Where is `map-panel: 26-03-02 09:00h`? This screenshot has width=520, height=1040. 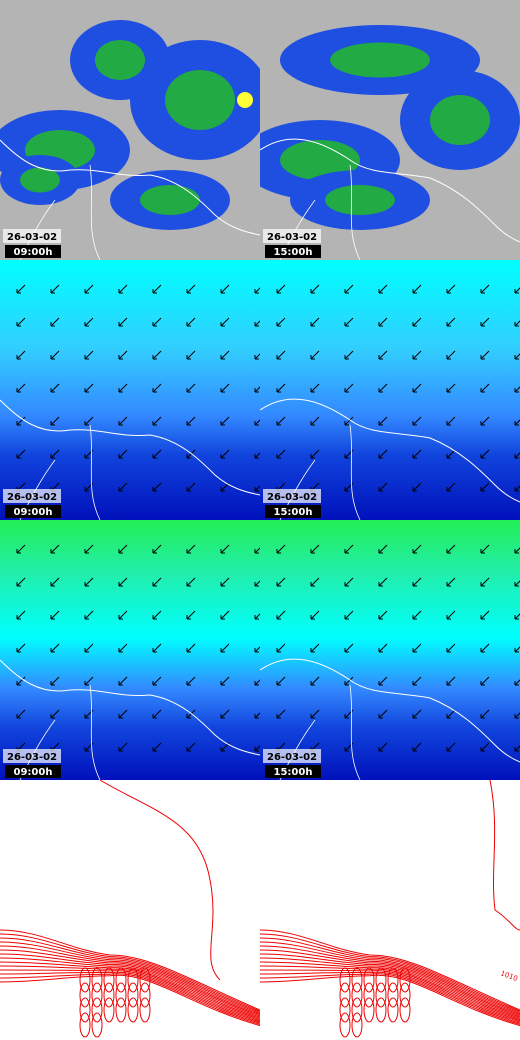
map-panel: 26-03-02 09:00h is located at coordinates (130, 650).